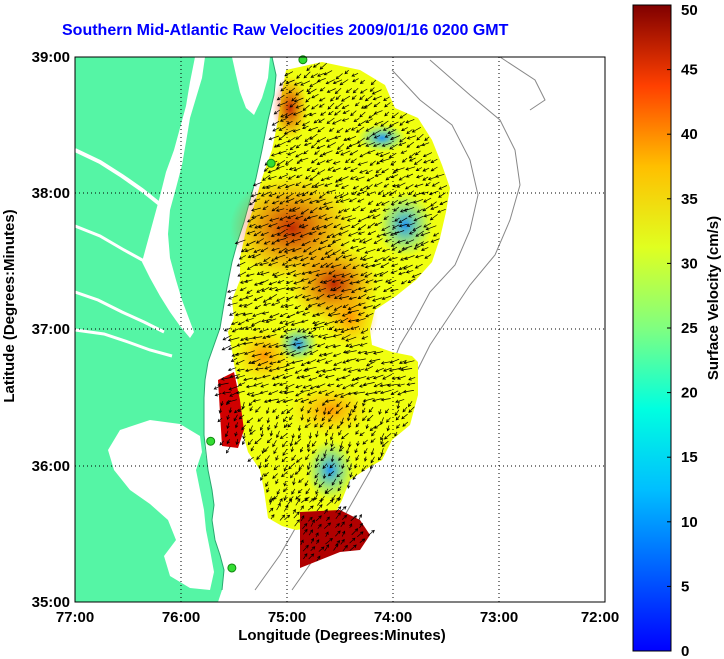 This screenshot has height=659, width=724. What do you see at coordinates (499, 617) in the screenshot?
I see `x-tick-label: 73:00` at bounding box center [499, 617].